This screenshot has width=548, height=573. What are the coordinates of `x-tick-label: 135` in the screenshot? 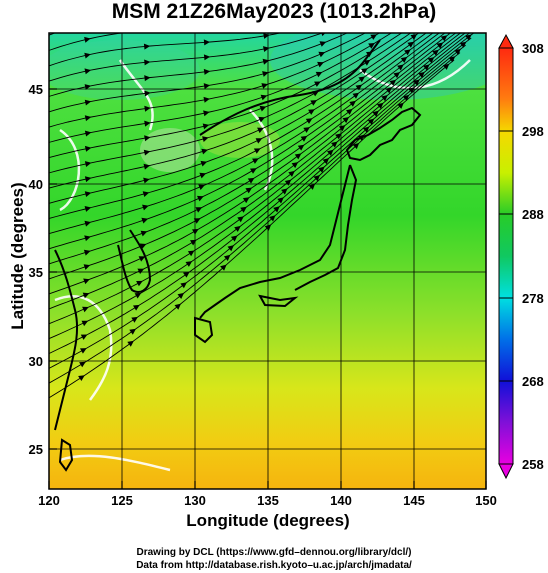 It's located at (268, 500).